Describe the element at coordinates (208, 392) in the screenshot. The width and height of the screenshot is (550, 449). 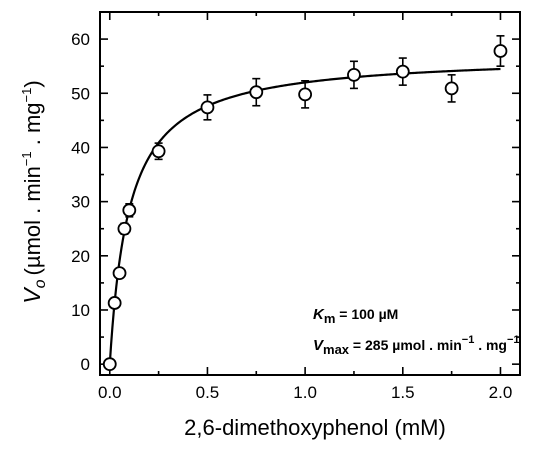
I see `x-tick-label: 0.5` at that location.